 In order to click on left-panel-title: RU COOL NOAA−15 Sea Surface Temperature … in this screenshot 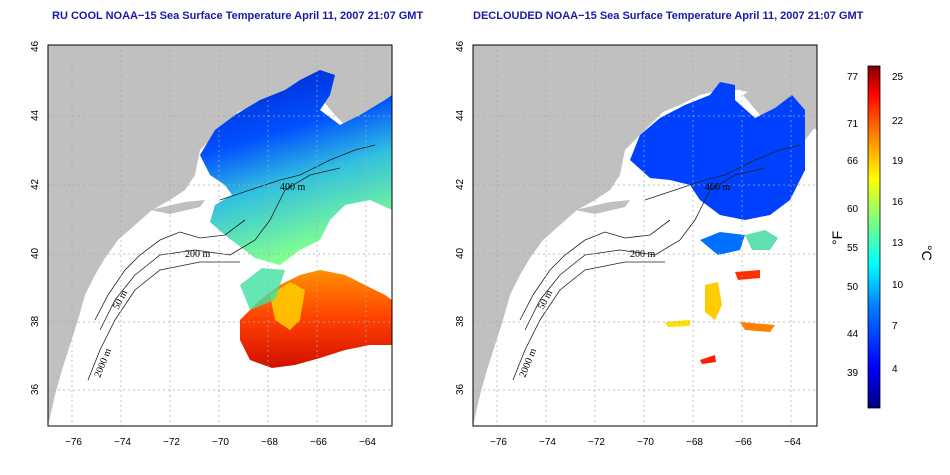, I will do `click(238, 16)`.